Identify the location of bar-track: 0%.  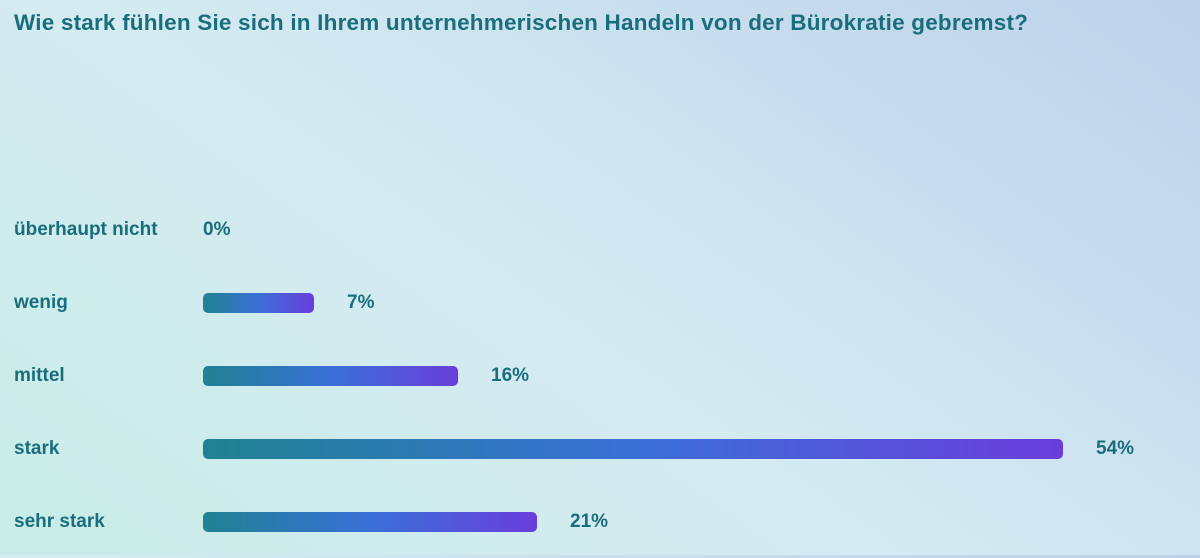
(217, 229).